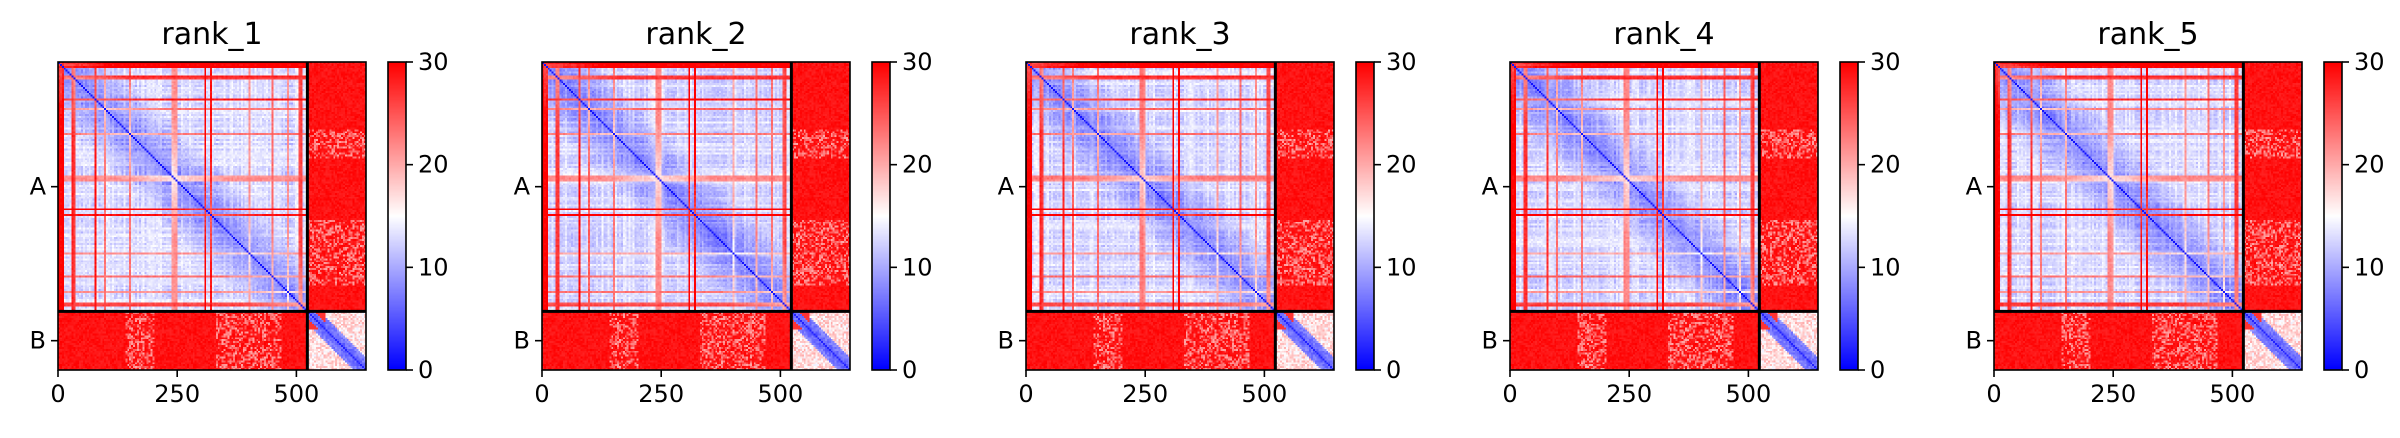  What do you see at coordinates (1663, 34) in the screenshot?
I see `panel-title: rank_4` at bounding box center [1663, 34].